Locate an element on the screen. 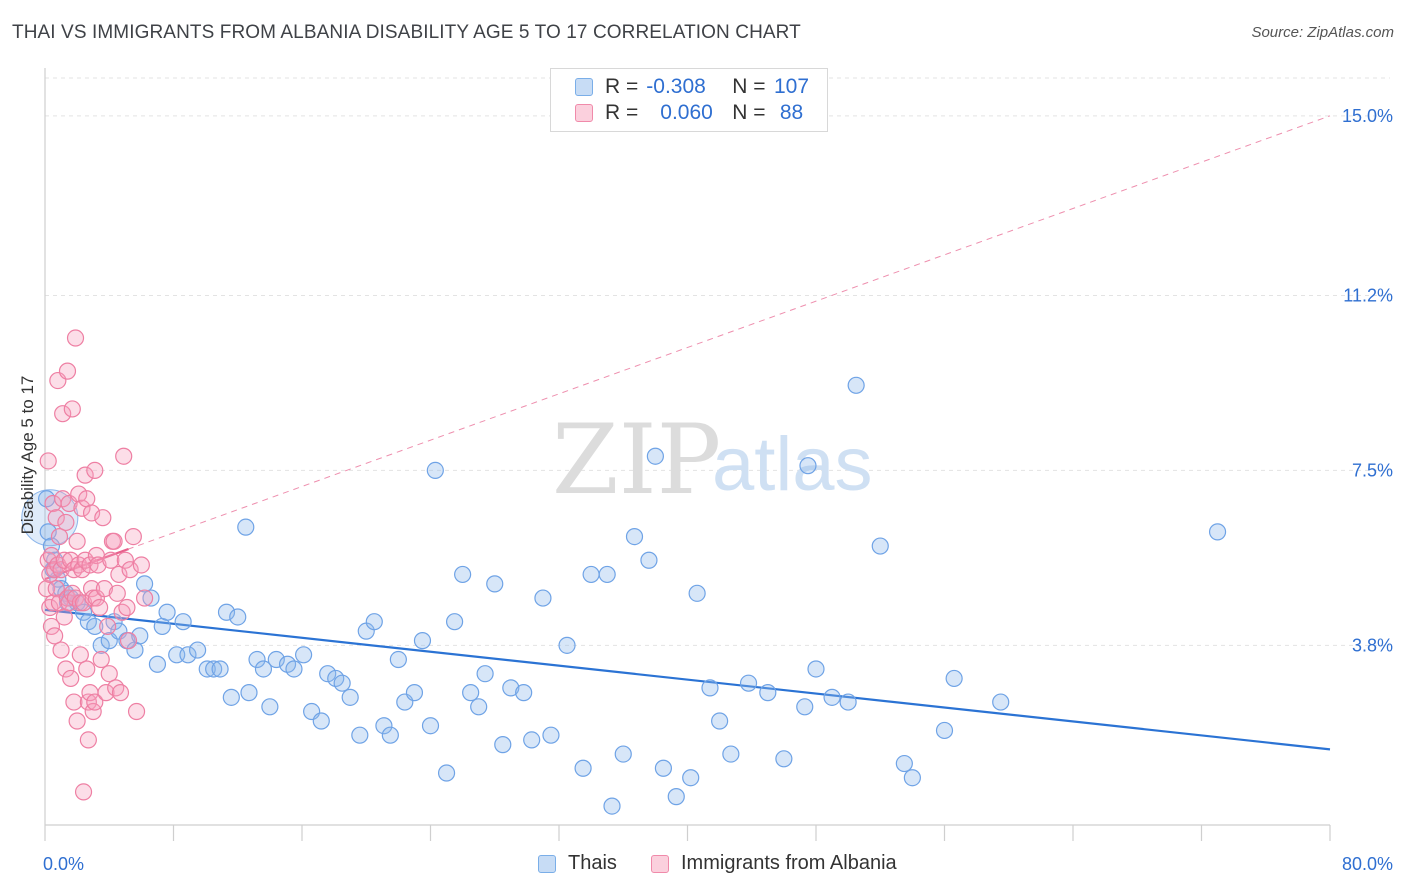 This screenshot has width=1406, height=892. legend-label-thais: Thais is located at coordinates (592, 863).